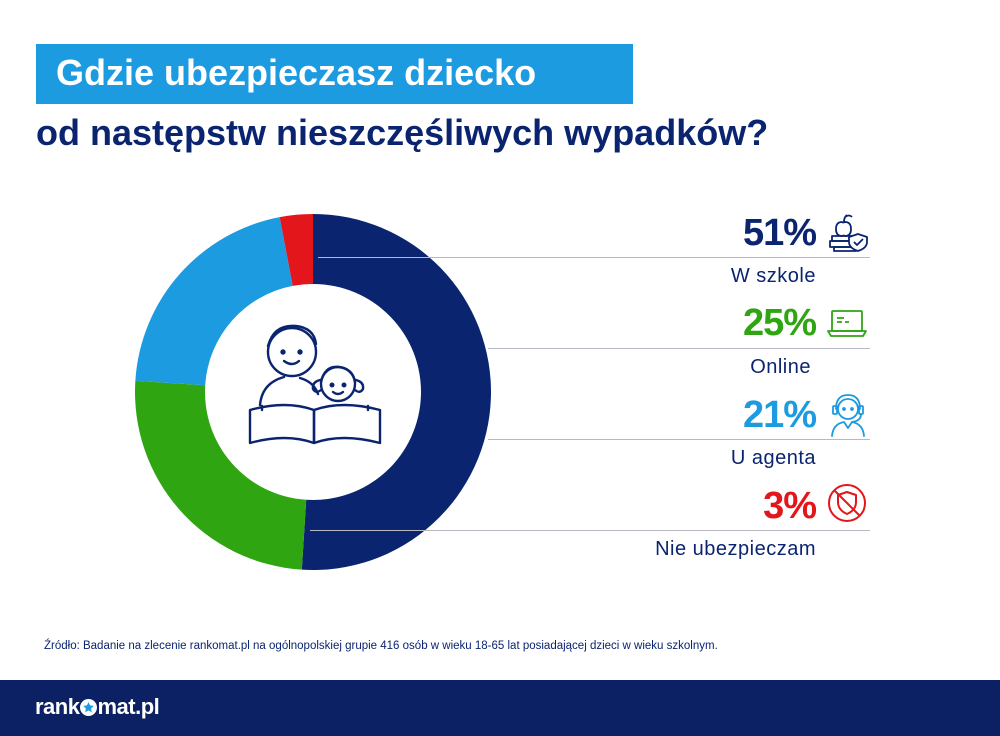  What do you see at coordinates (847, 323) in the screenshot?
I see `laptop-icon` at bounding box center [847, 323].